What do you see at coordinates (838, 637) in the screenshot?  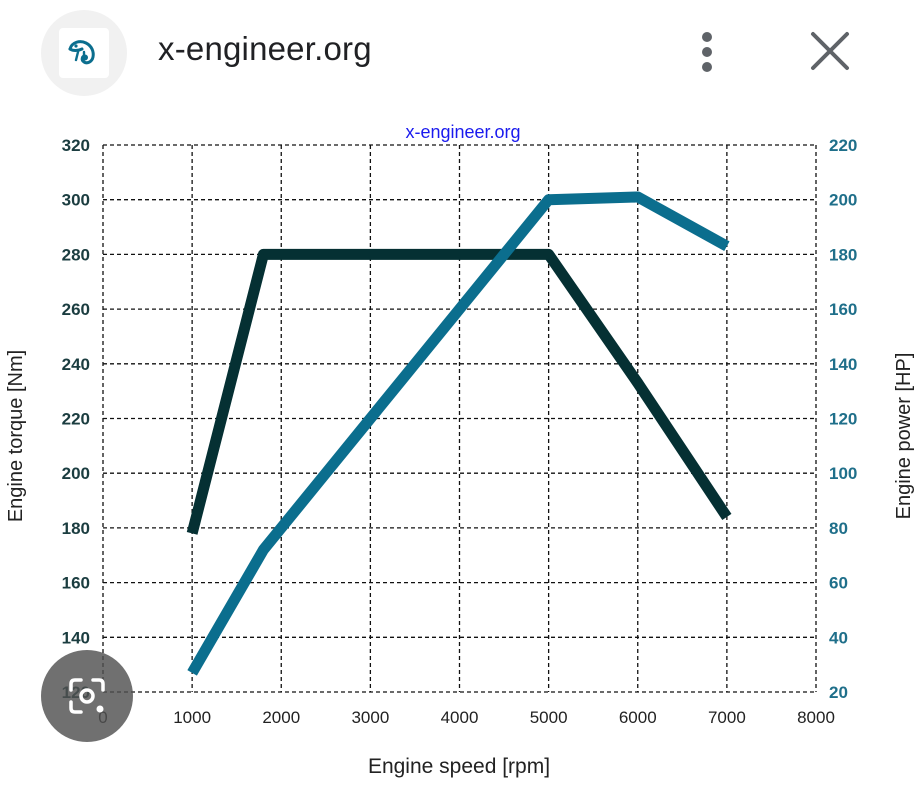 I see `y2-tick-label: 40` at bounding box center [838, 637].